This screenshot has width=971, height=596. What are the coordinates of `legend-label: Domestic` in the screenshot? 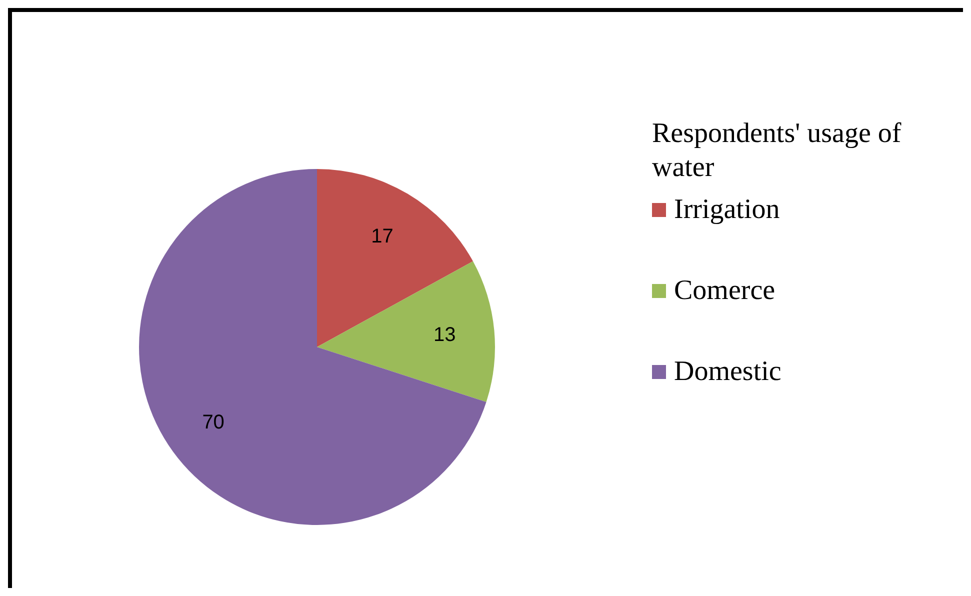 It's located at (728, 372).